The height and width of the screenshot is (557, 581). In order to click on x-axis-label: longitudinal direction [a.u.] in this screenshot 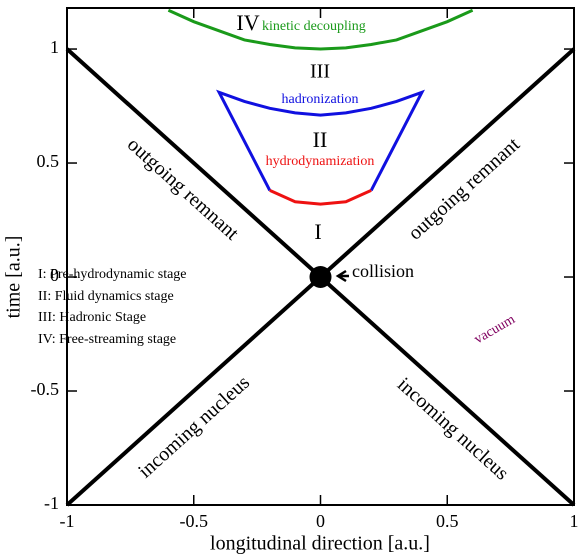, I will do `click(320, 544)`.